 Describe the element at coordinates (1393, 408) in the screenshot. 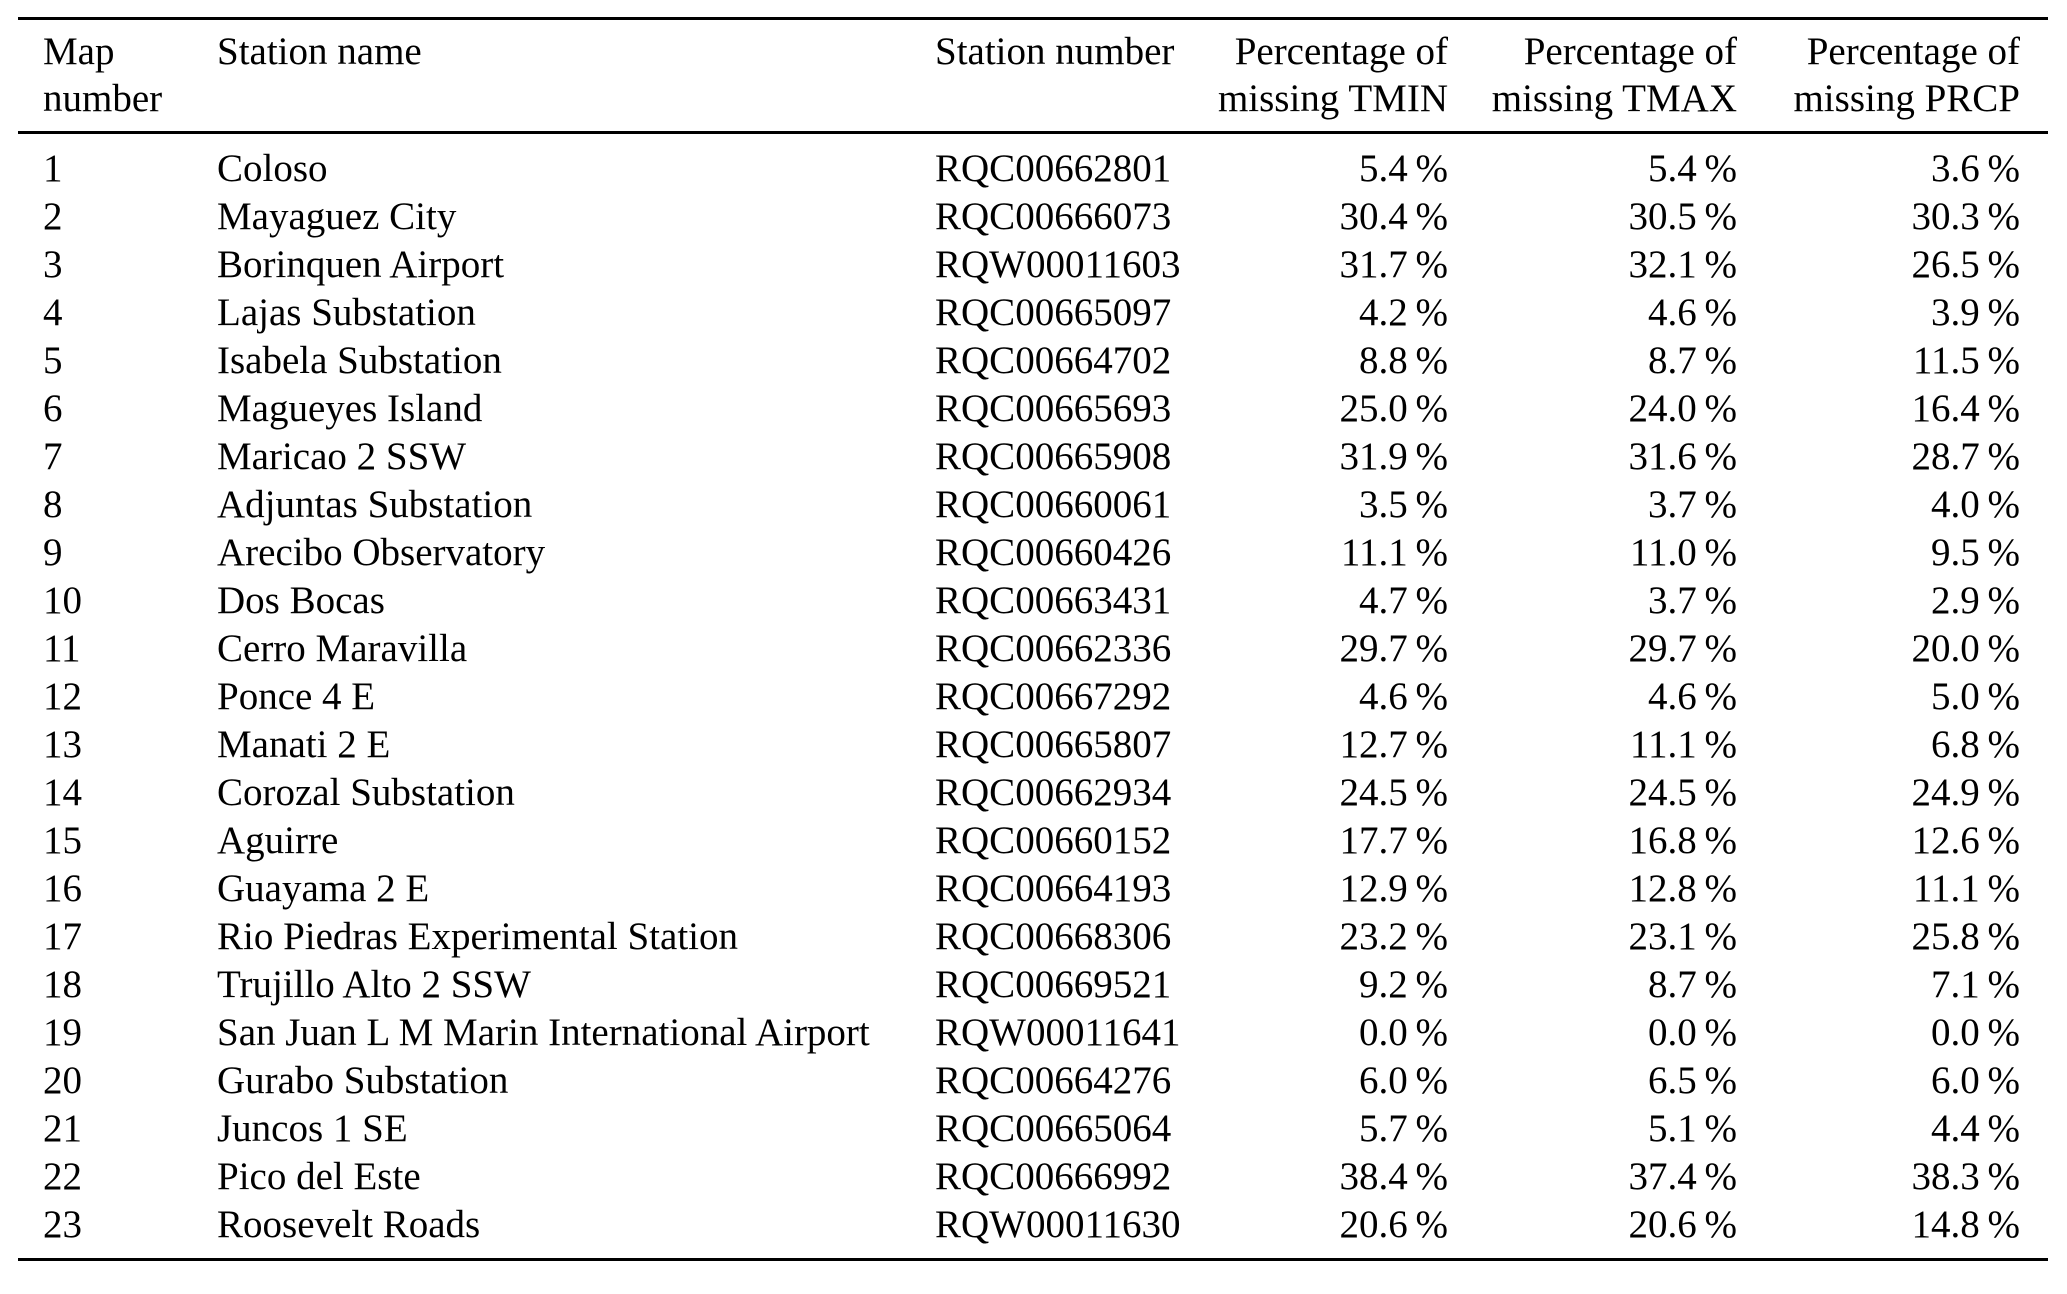

I see `cell-tmin: 25.0 %` at that location.